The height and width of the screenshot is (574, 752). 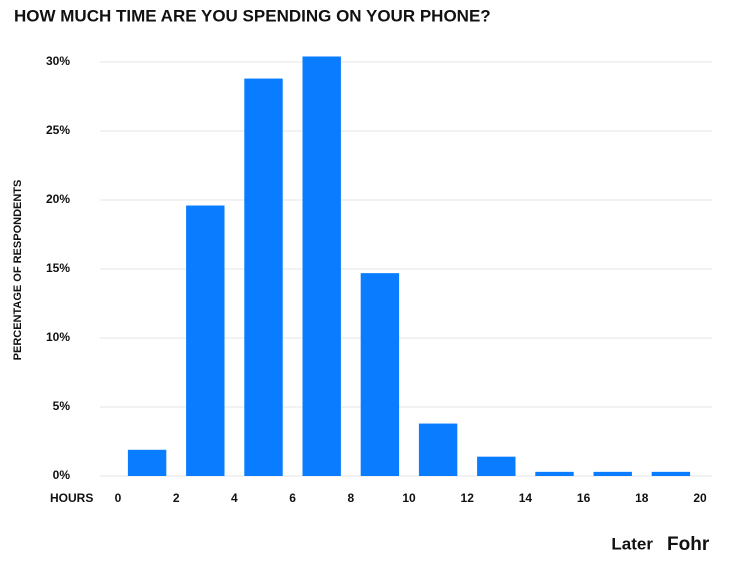 I want to click on y-tick-label: 30%, so click(x=58, y=61).